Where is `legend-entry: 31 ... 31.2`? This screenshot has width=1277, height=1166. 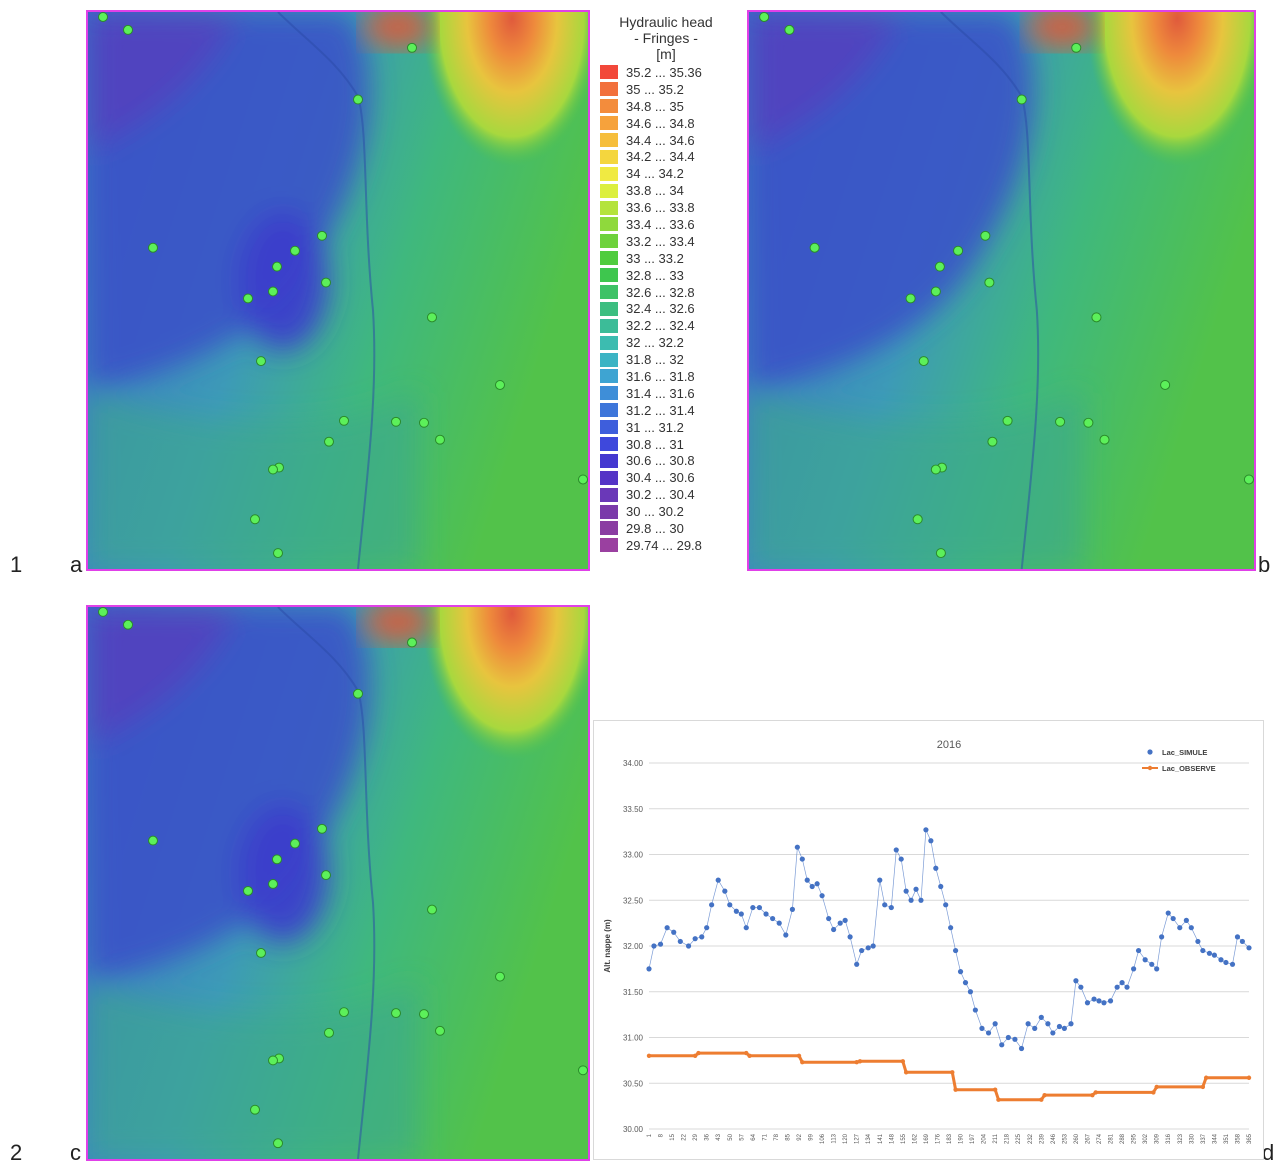 legend-entry: 31 ... 31.2 is located at coordinates (666, 427).